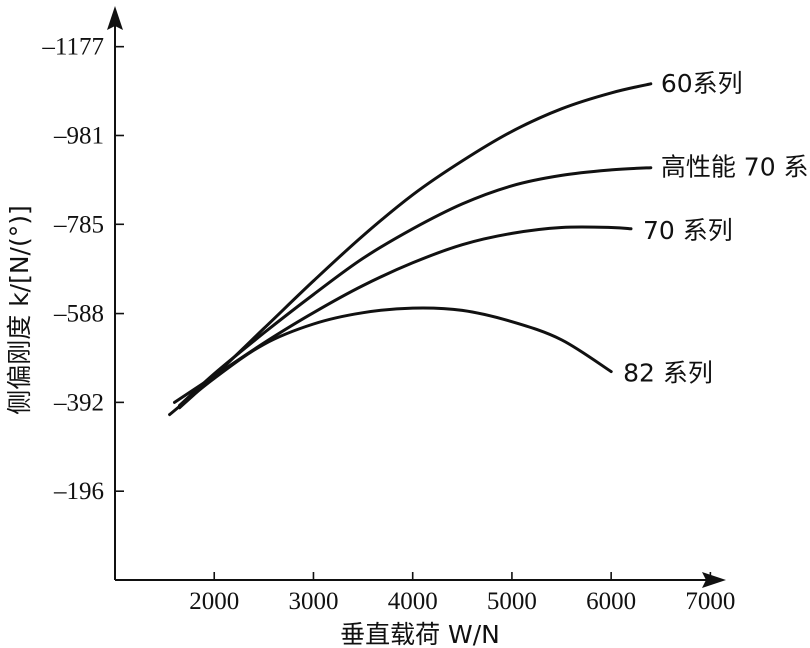  I want to click on x-tick-label: 6000, so click(611, 601).